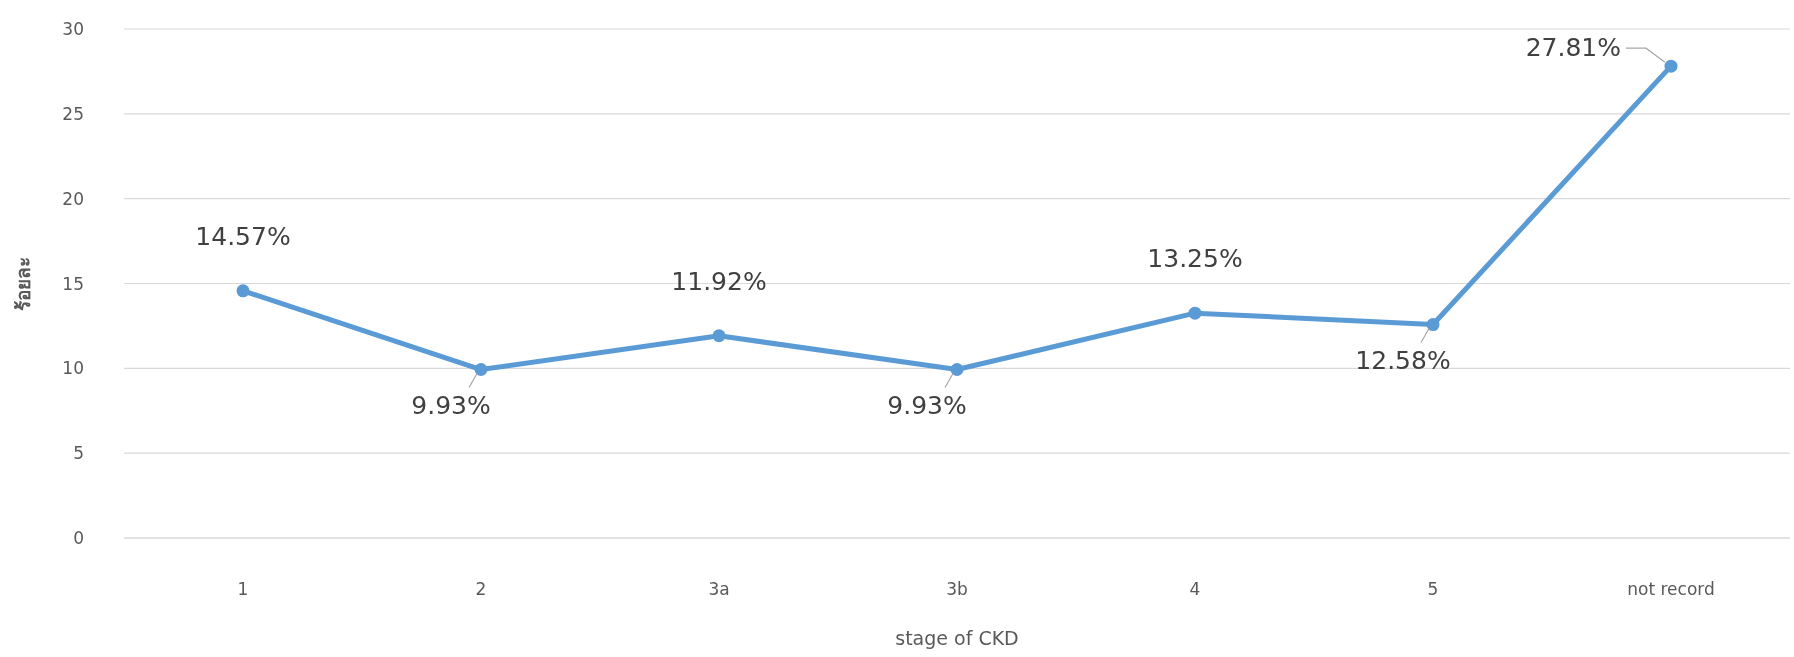 This screenshot has width=1794, height=657. What do you see at coordinates (78, 538) in the screenshot?
I see `y-tick-label: 0` at bounding box center [78, 538].